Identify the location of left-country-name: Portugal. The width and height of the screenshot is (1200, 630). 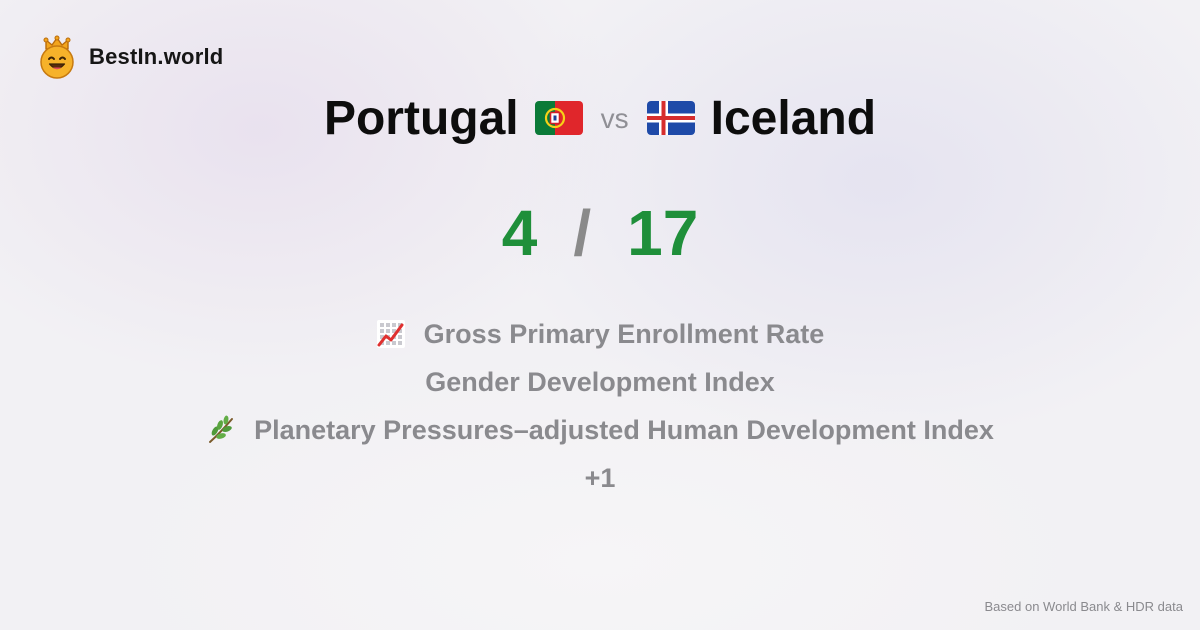
(421, 118).